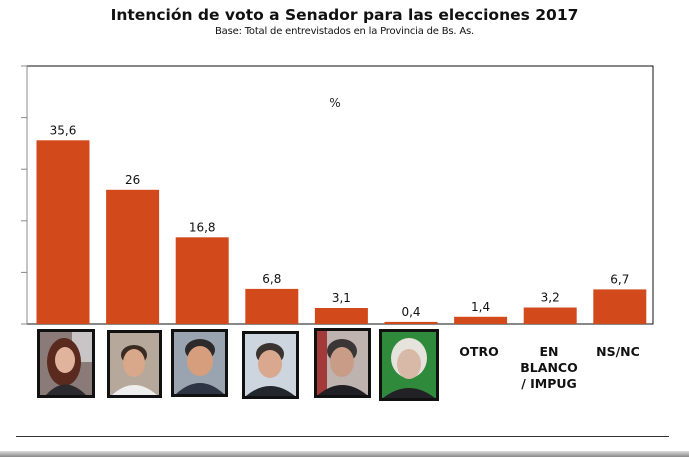  I want to click on category-label-en-blanco: EN BLANCO / IMPUG, so click(549, 368).